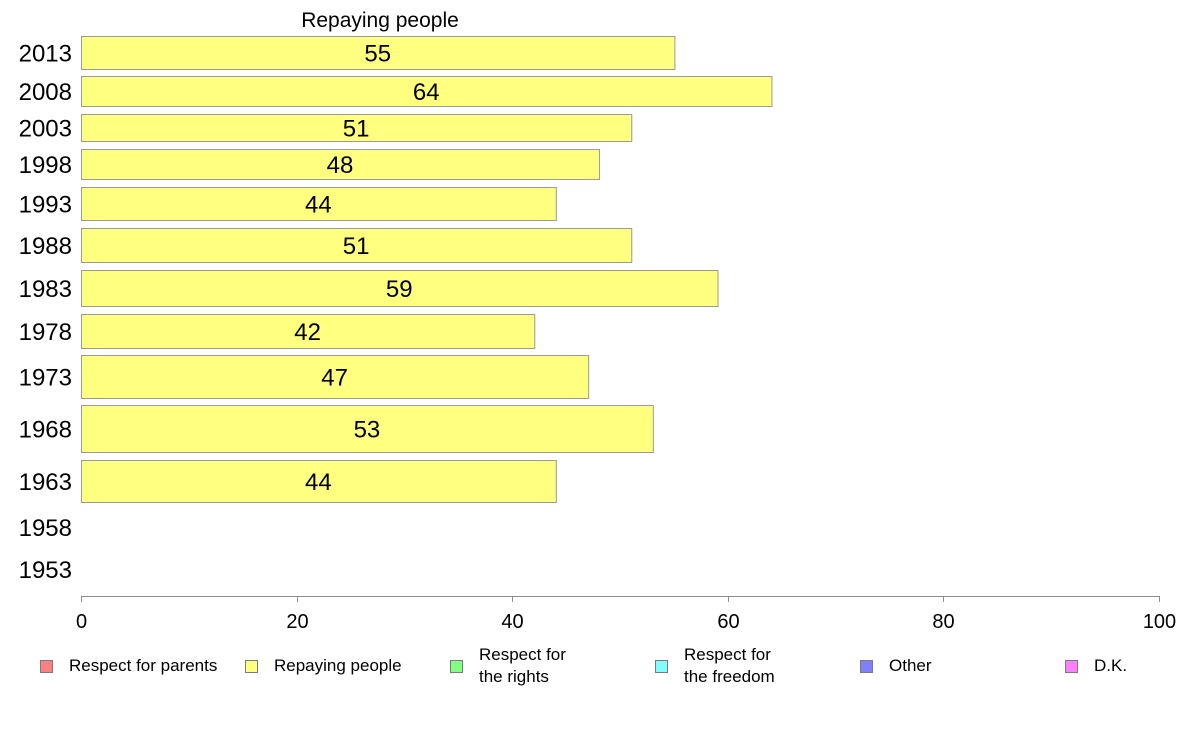  I want to click on category-label-1993: 1993, so click(45, 205).